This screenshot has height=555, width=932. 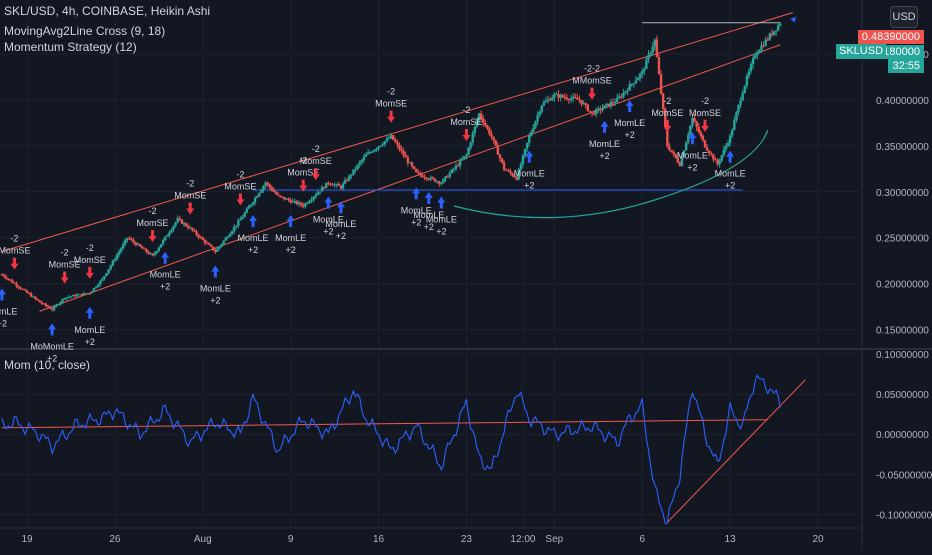 What do you see at coordinates (190, 208) in the screenshot?
I see `short-arrow-icon` at bounding box center [190, 208].